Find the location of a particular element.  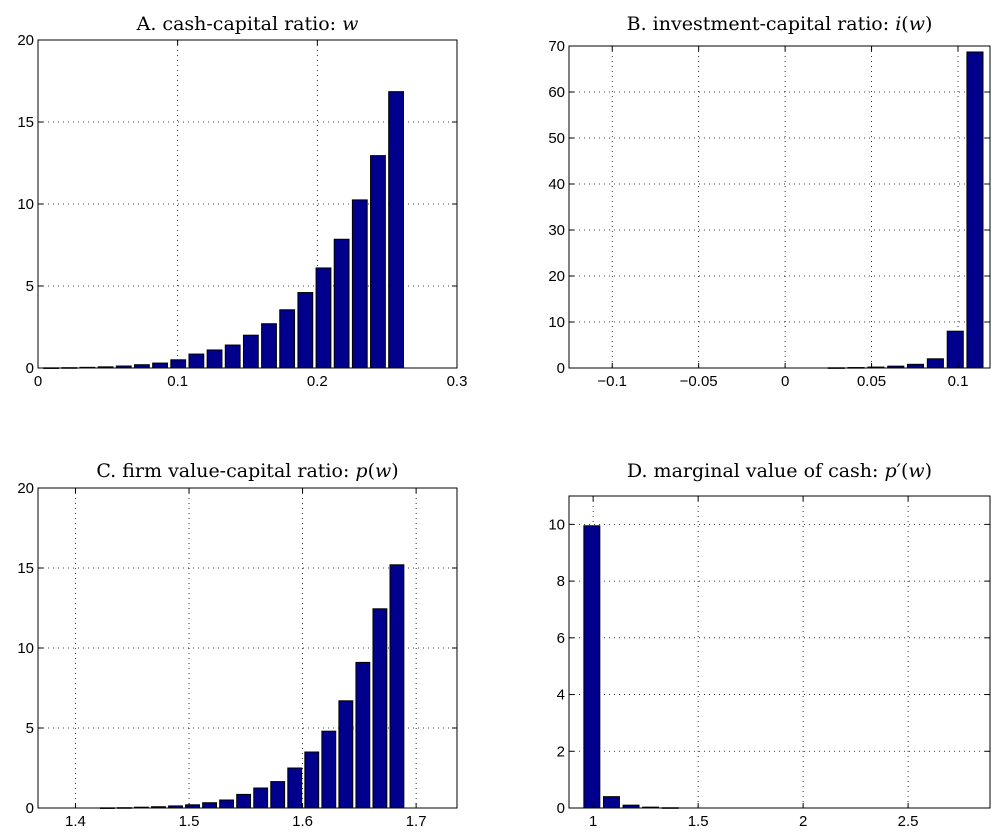

x-tick-label: 1.6 is located at coordinates (302, 821).